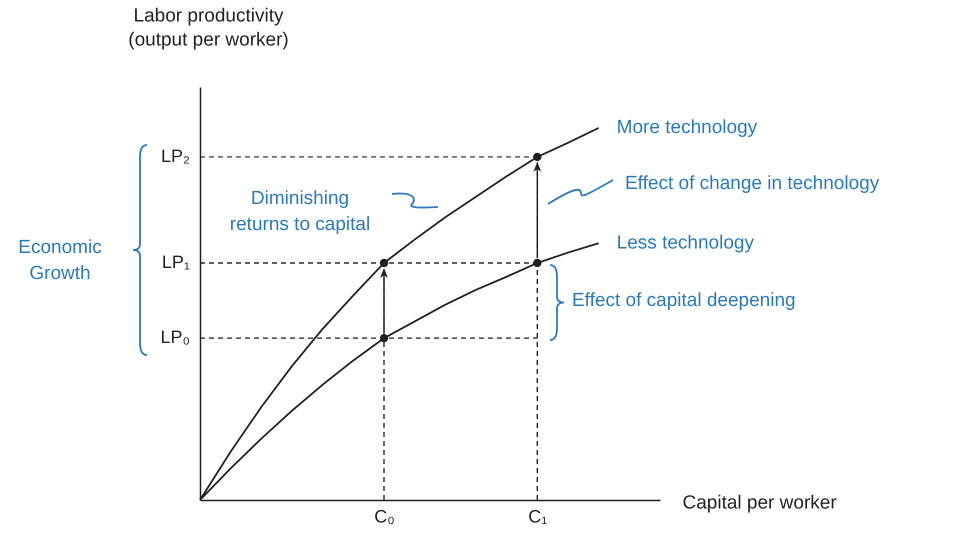 This screenshot has height=535, width=956. I want to click on annotation: Effect of change in technology, so click(752, 183).